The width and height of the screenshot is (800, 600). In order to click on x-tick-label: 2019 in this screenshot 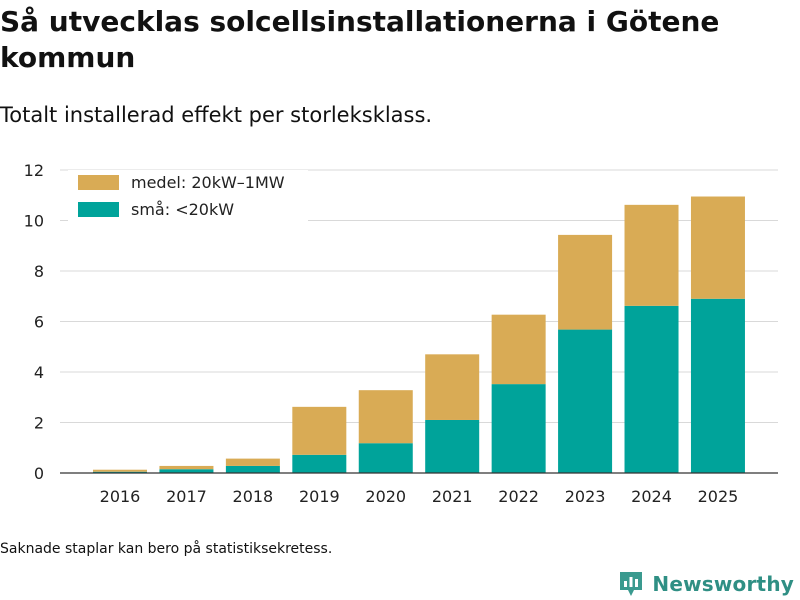, I will do `click(319, 496)`.